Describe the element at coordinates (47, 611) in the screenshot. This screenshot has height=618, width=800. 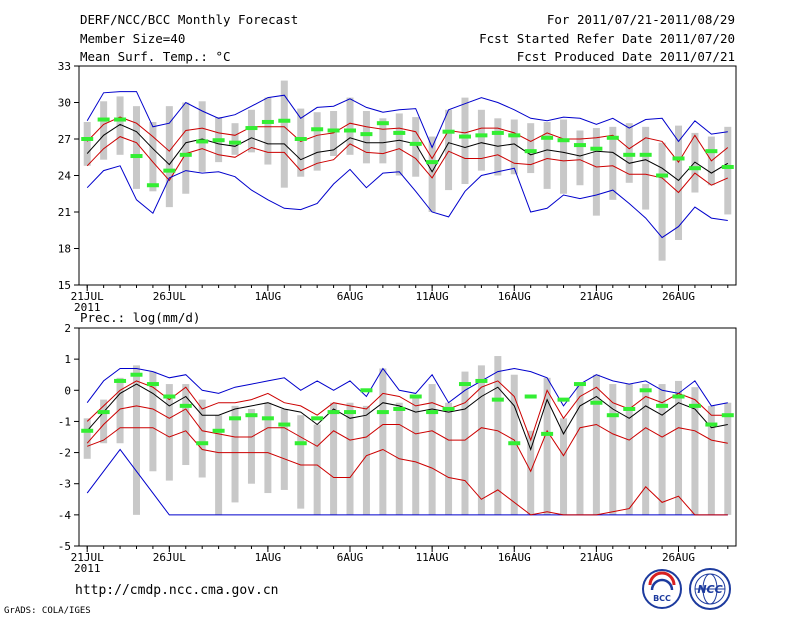
I see `grads-credit: GrADS: COLA/IGES` at that location.